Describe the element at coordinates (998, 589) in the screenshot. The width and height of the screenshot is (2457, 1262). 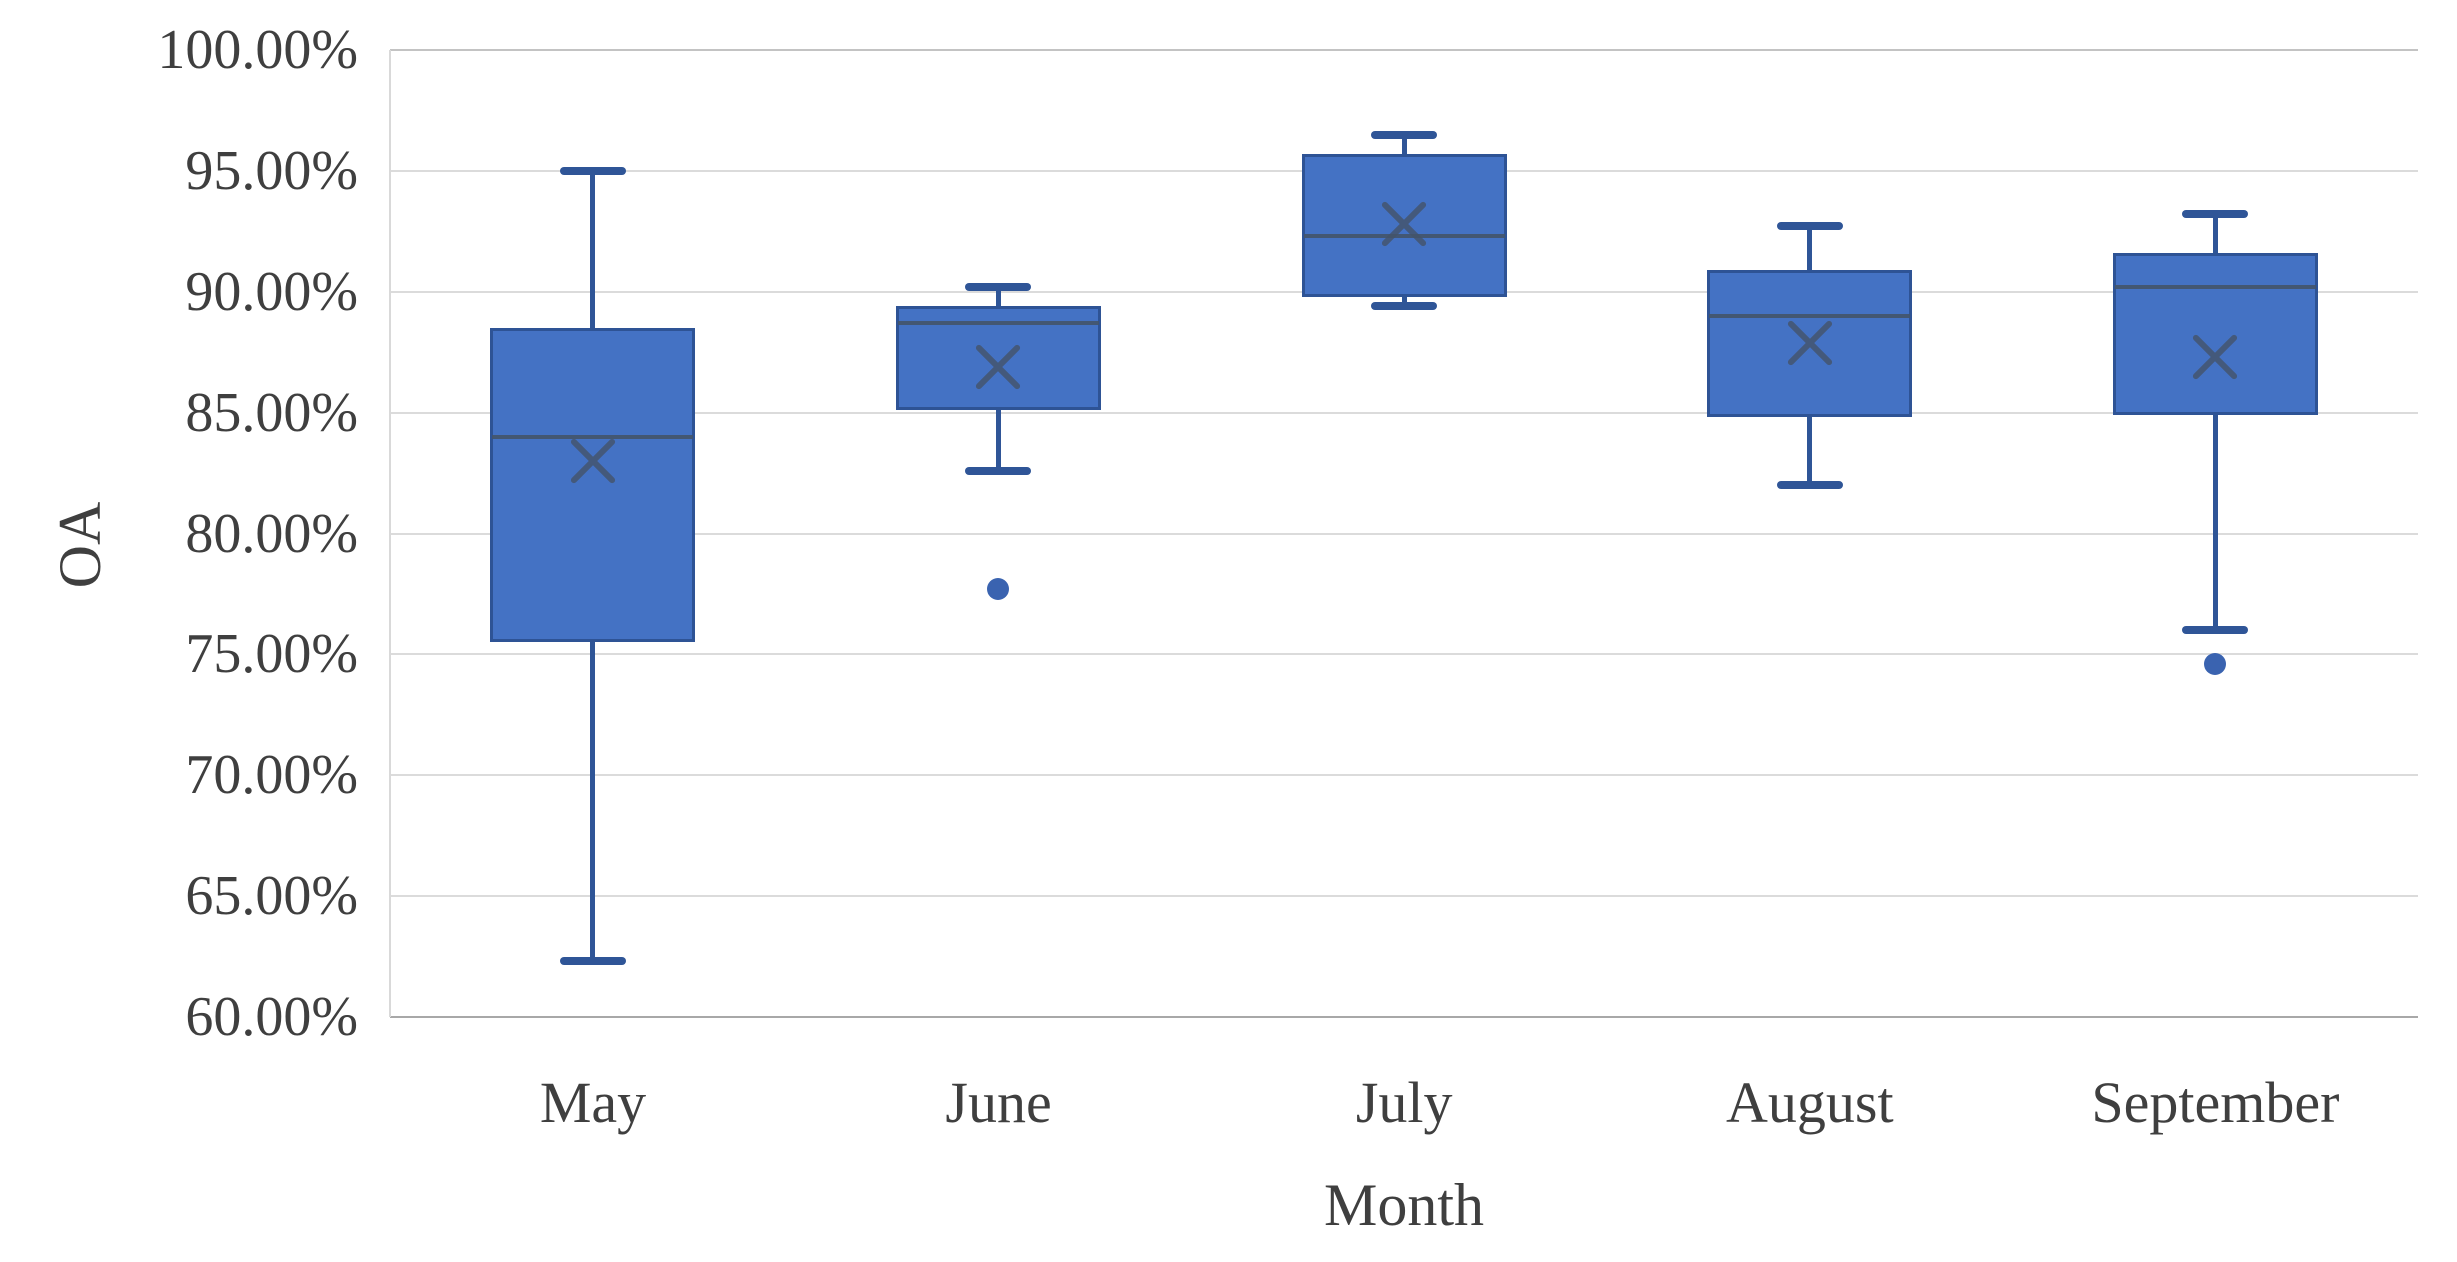
I see `outlier-june` at that location.